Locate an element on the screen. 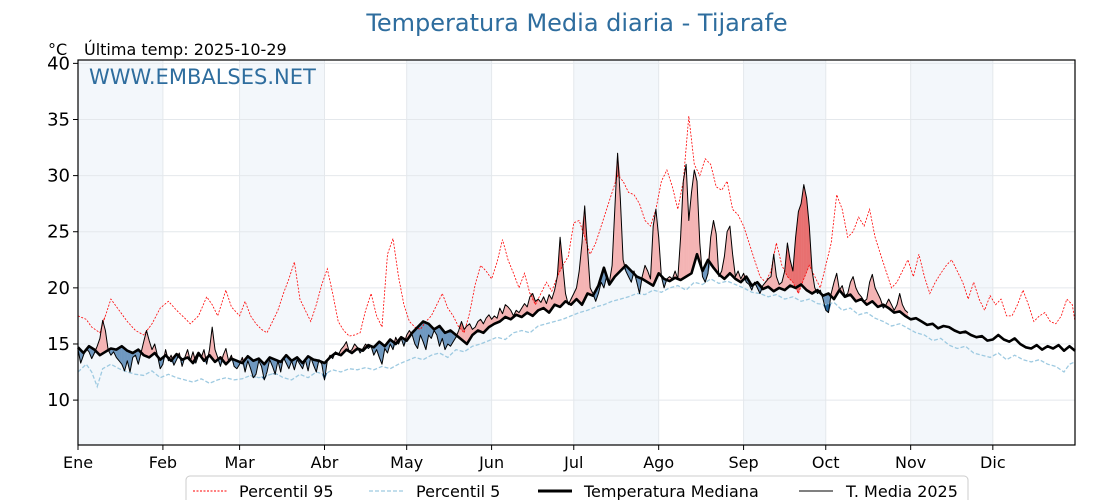 This screenshot has height=500, width=1120. month-band-may is located at coordinates (449, 252).